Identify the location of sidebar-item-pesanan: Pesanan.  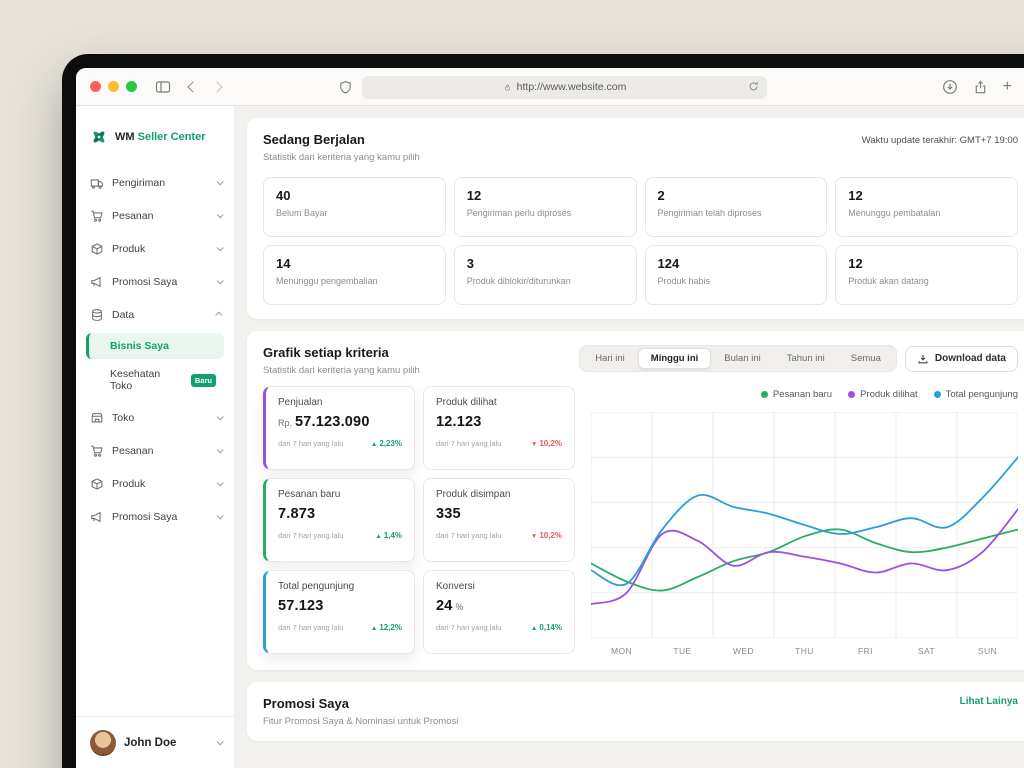
(155, 215).